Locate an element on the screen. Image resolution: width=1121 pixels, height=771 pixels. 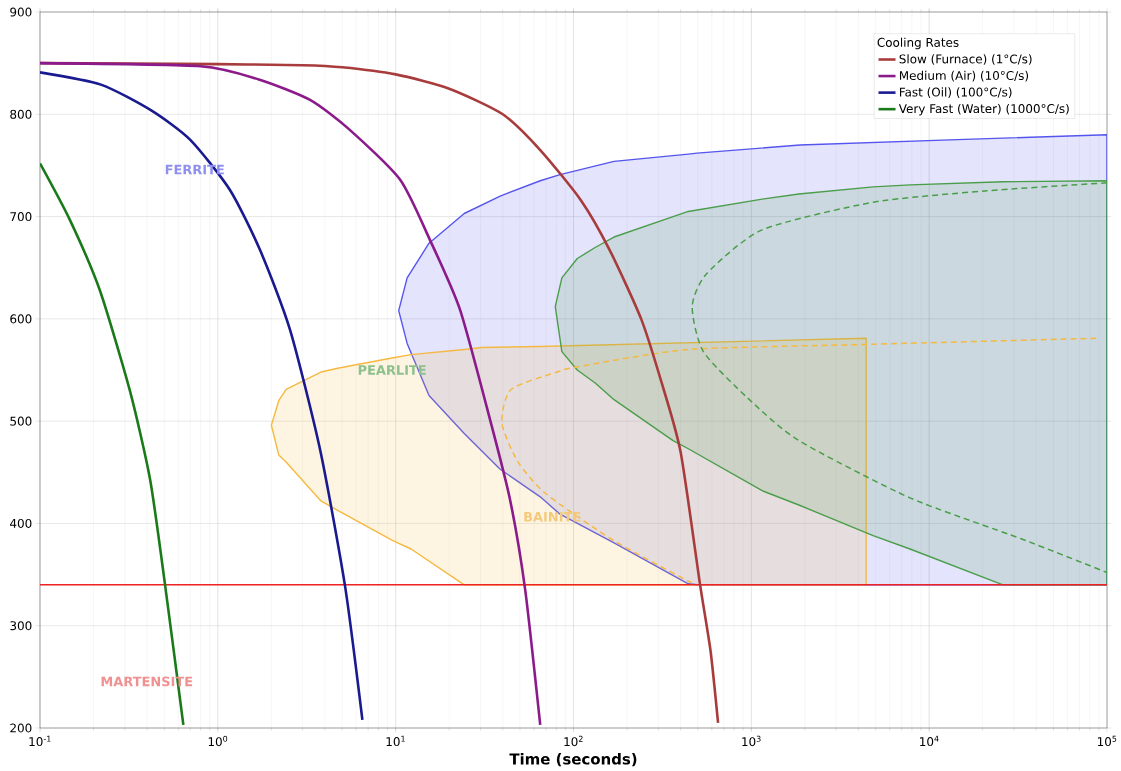
y-tick-label: 200 is located at coordinates (21, 728).